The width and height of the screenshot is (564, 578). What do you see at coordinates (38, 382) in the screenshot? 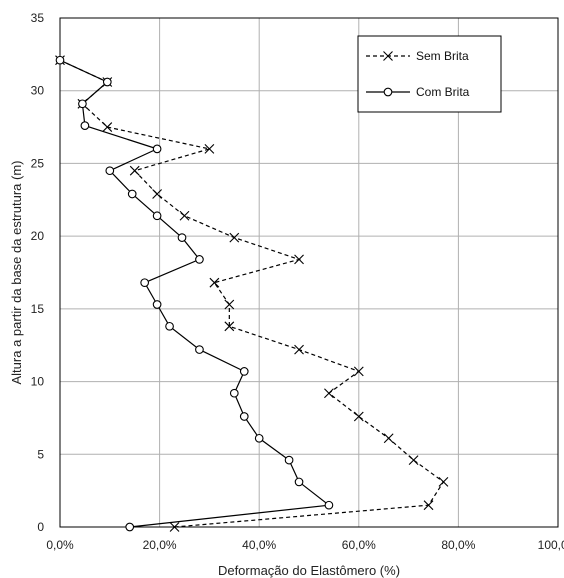
I see `y-tick-label: 10` at bounding box center [38, 382].